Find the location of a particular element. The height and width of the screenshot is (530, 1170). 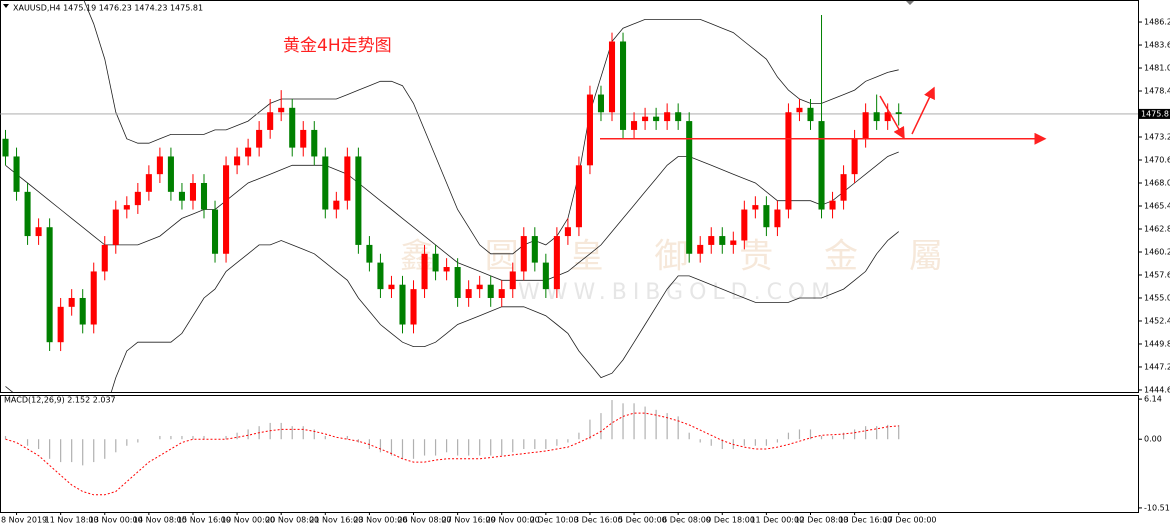

x-tick-label: 6 Dec 08:00 is located at coordinates (686, 520).